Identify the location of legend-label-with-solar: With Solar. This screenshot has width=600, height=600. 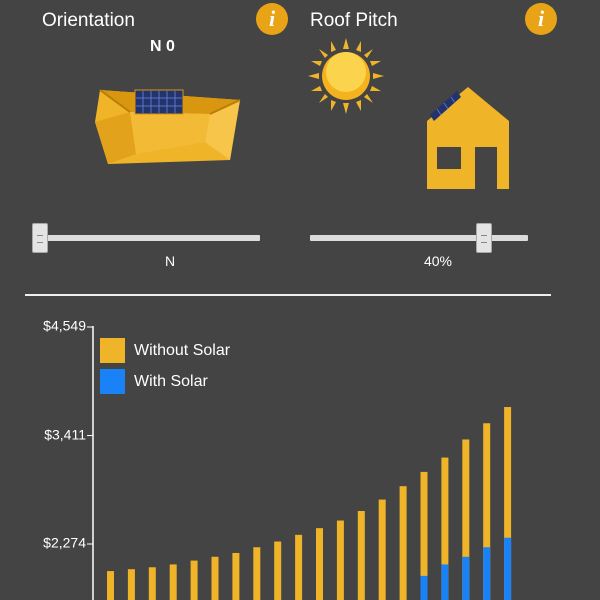
(171, 381).